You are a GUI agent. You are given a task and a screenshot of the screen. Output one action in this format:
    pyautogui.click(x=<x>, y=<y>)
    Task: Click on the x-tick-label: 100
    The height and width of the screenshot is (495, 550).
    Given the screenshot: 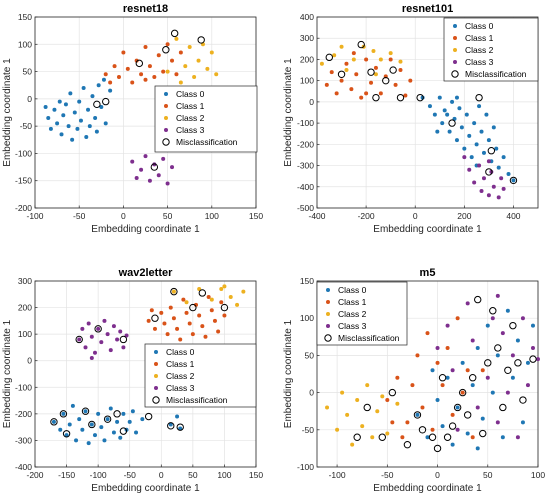 What is the action you would take?
    pyautogui.click(x=224, y=475)
    